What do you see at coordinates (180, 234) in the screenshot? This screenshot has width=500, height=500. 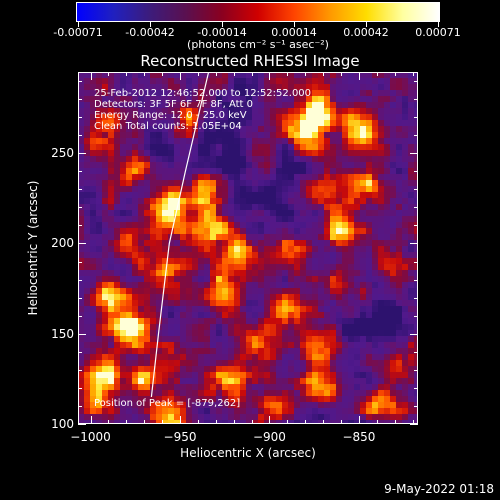 I see `overlay-layer` at bounding box center [180, 234].